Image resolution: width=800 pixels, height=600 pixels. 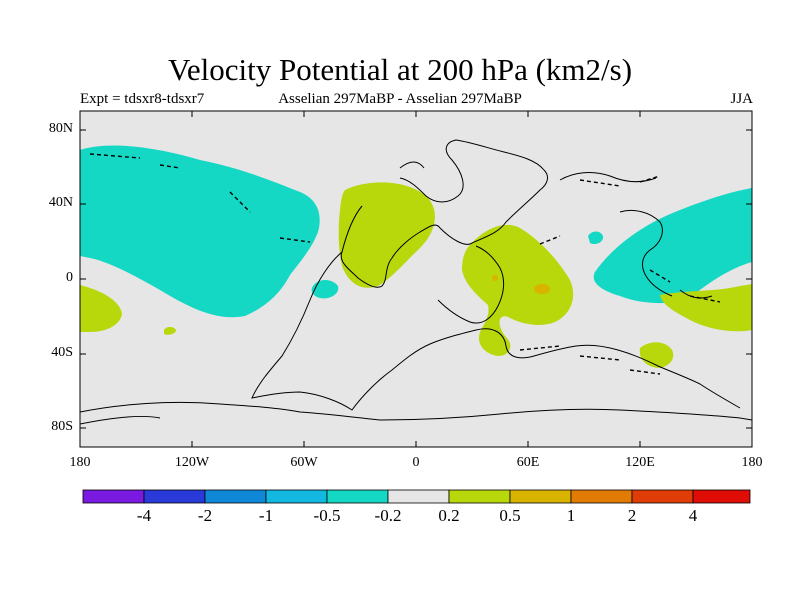 I want to click on cyan-region-west-pacific, so click(x=672, y=246).